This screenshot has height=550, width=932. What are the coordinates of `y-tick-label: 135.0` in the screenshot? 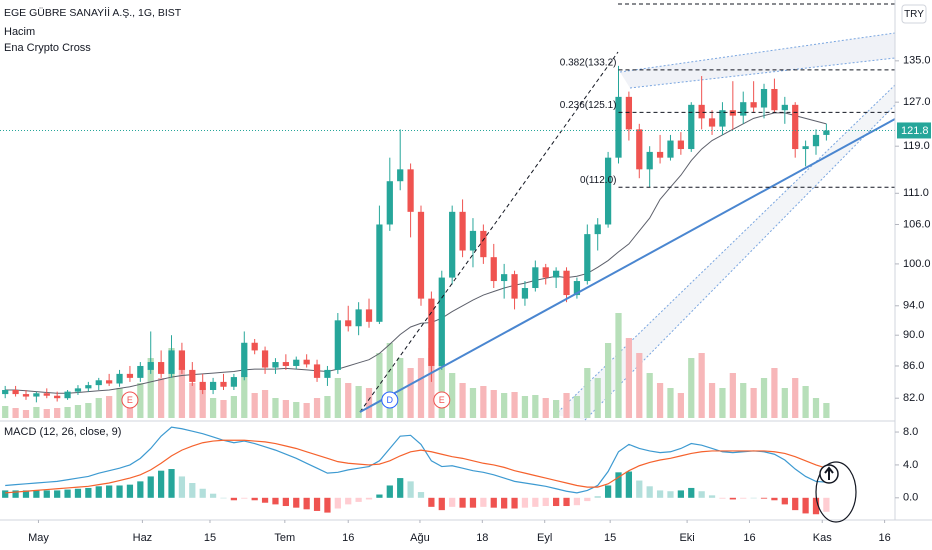 It's located at (917, 61).